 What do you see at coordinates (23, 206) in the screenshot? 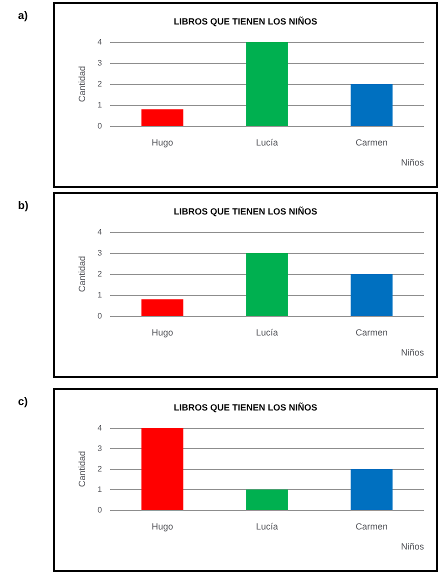
I see `text: b)` at bounding box center [23, 206].